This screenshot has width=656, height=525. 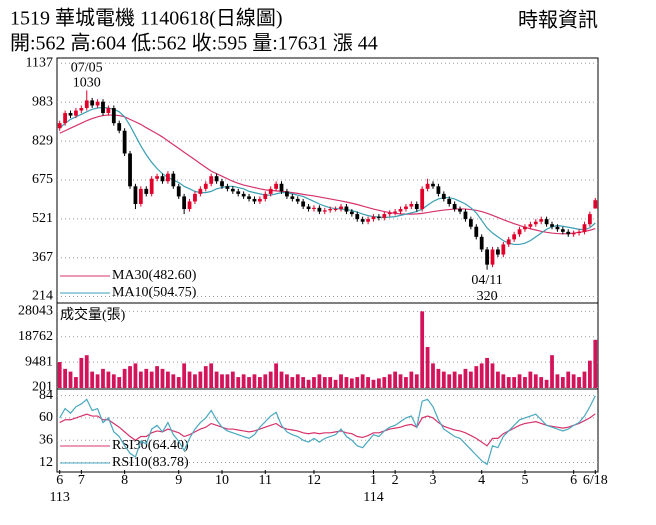 I want to click on y-tick-label: 12, so click(x=46, y=462).